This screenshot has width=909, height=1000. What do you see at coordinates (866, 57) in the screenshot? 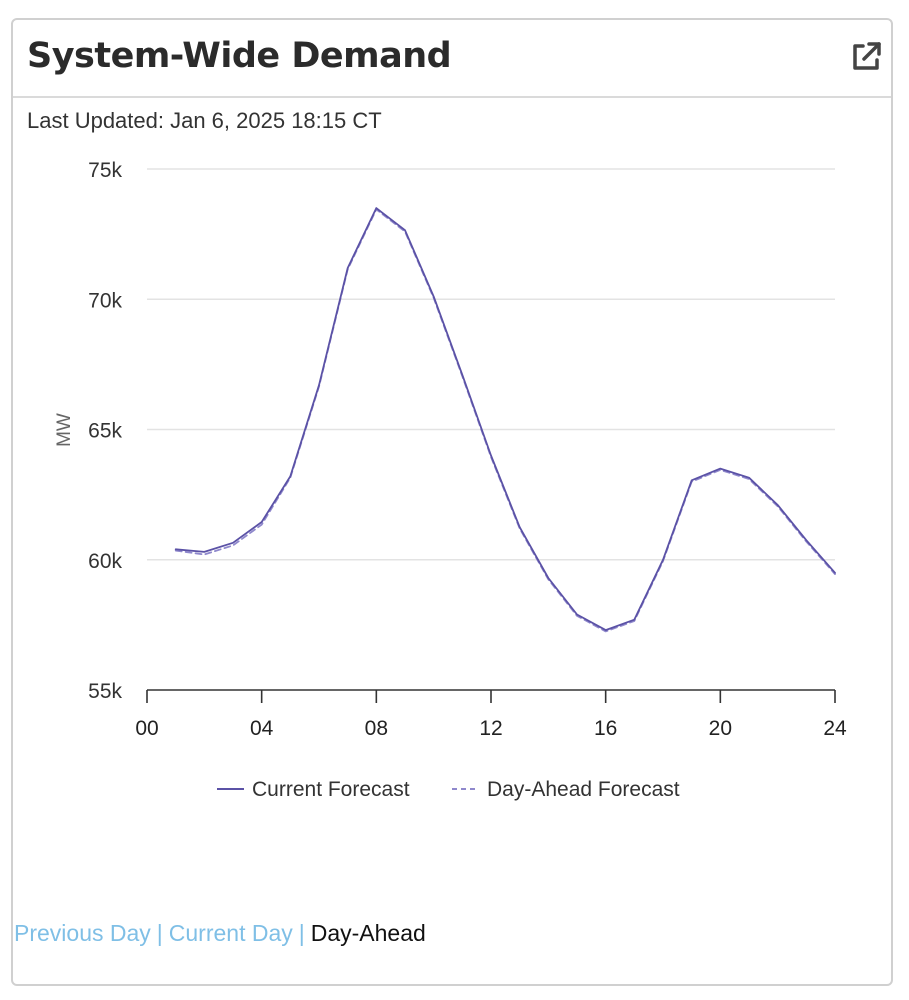
I see `external-link-icon` at bounding box center [866, 57].